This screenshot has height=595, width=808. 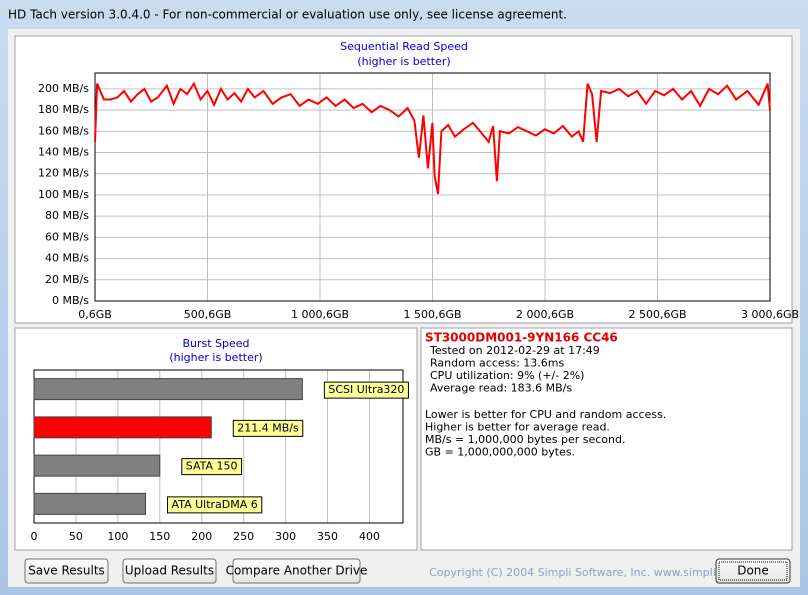 What do you see at coordinates (63, 194) in the screenshot?
I see `y-tick-label: 100 MB/s` at bounding box center [63, 194].